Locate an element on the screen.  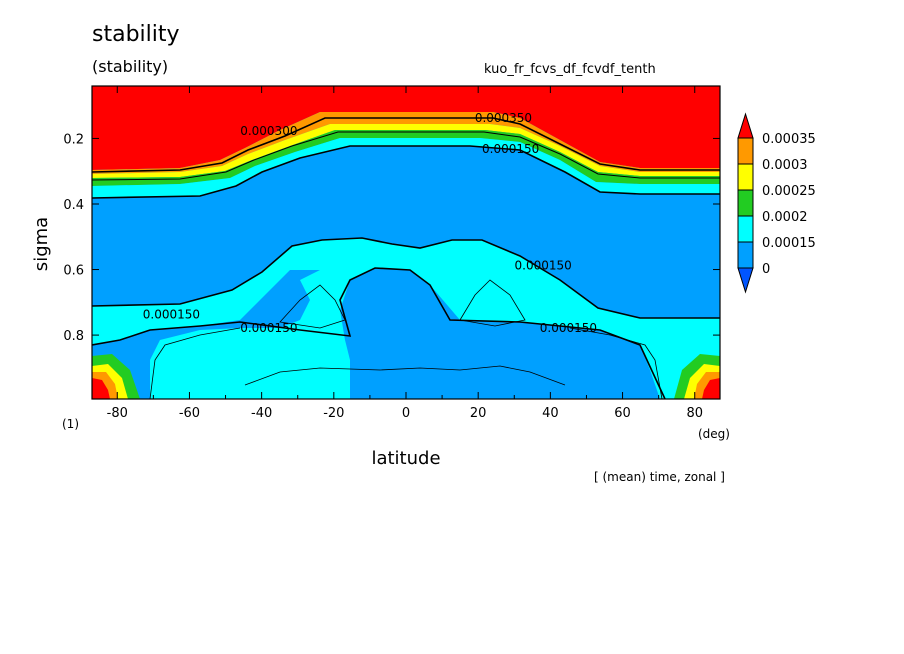
contour-line-upper is located at coordinates (406, 145).